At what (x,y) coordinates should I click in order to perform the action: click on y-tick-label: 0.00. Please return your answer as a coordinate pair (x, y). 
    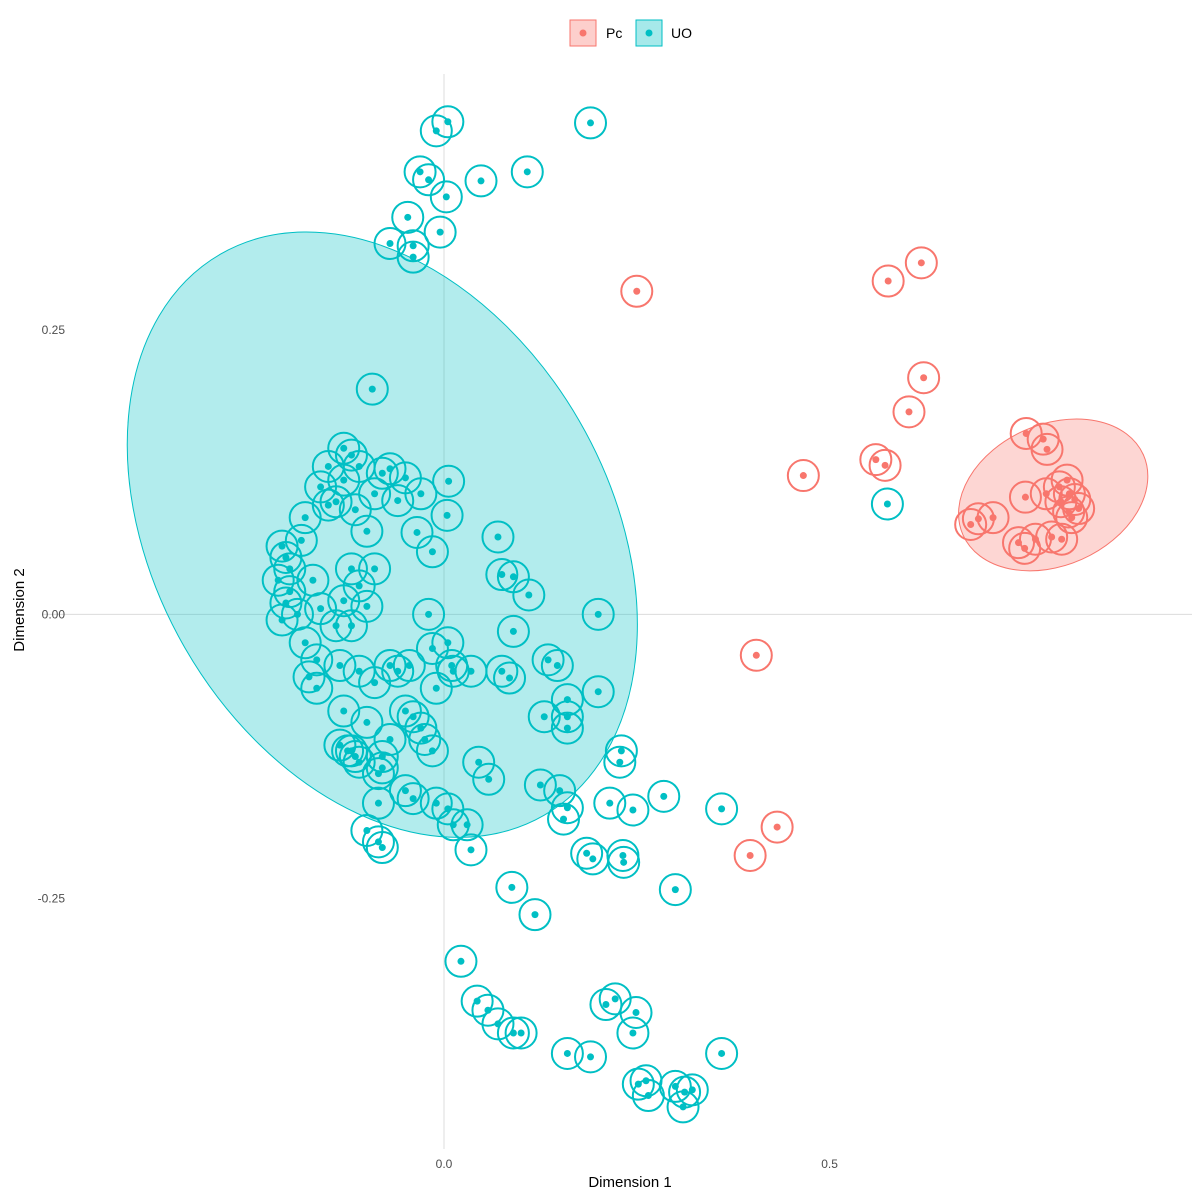
    Looking at the image, I should click on (54, 614).